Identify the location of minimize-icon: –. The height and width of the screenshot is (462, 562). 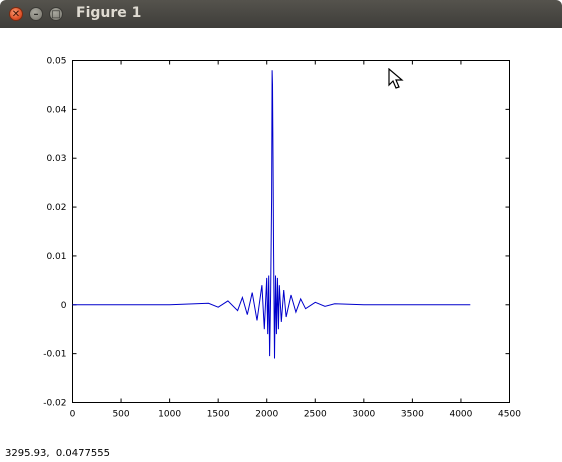
(36, 14).